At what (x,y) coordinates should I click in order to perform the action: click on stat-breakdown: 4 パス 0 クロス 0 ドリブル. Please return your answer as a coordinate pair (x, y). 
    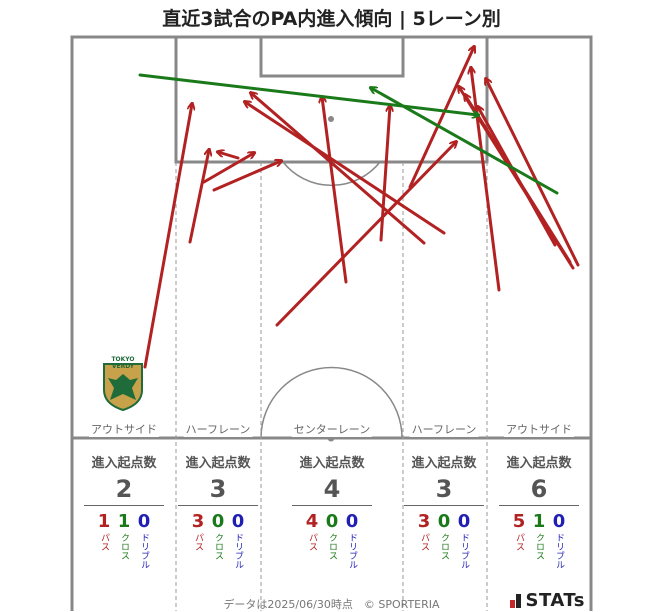
    Looking at the image, I should click on (332, 540).